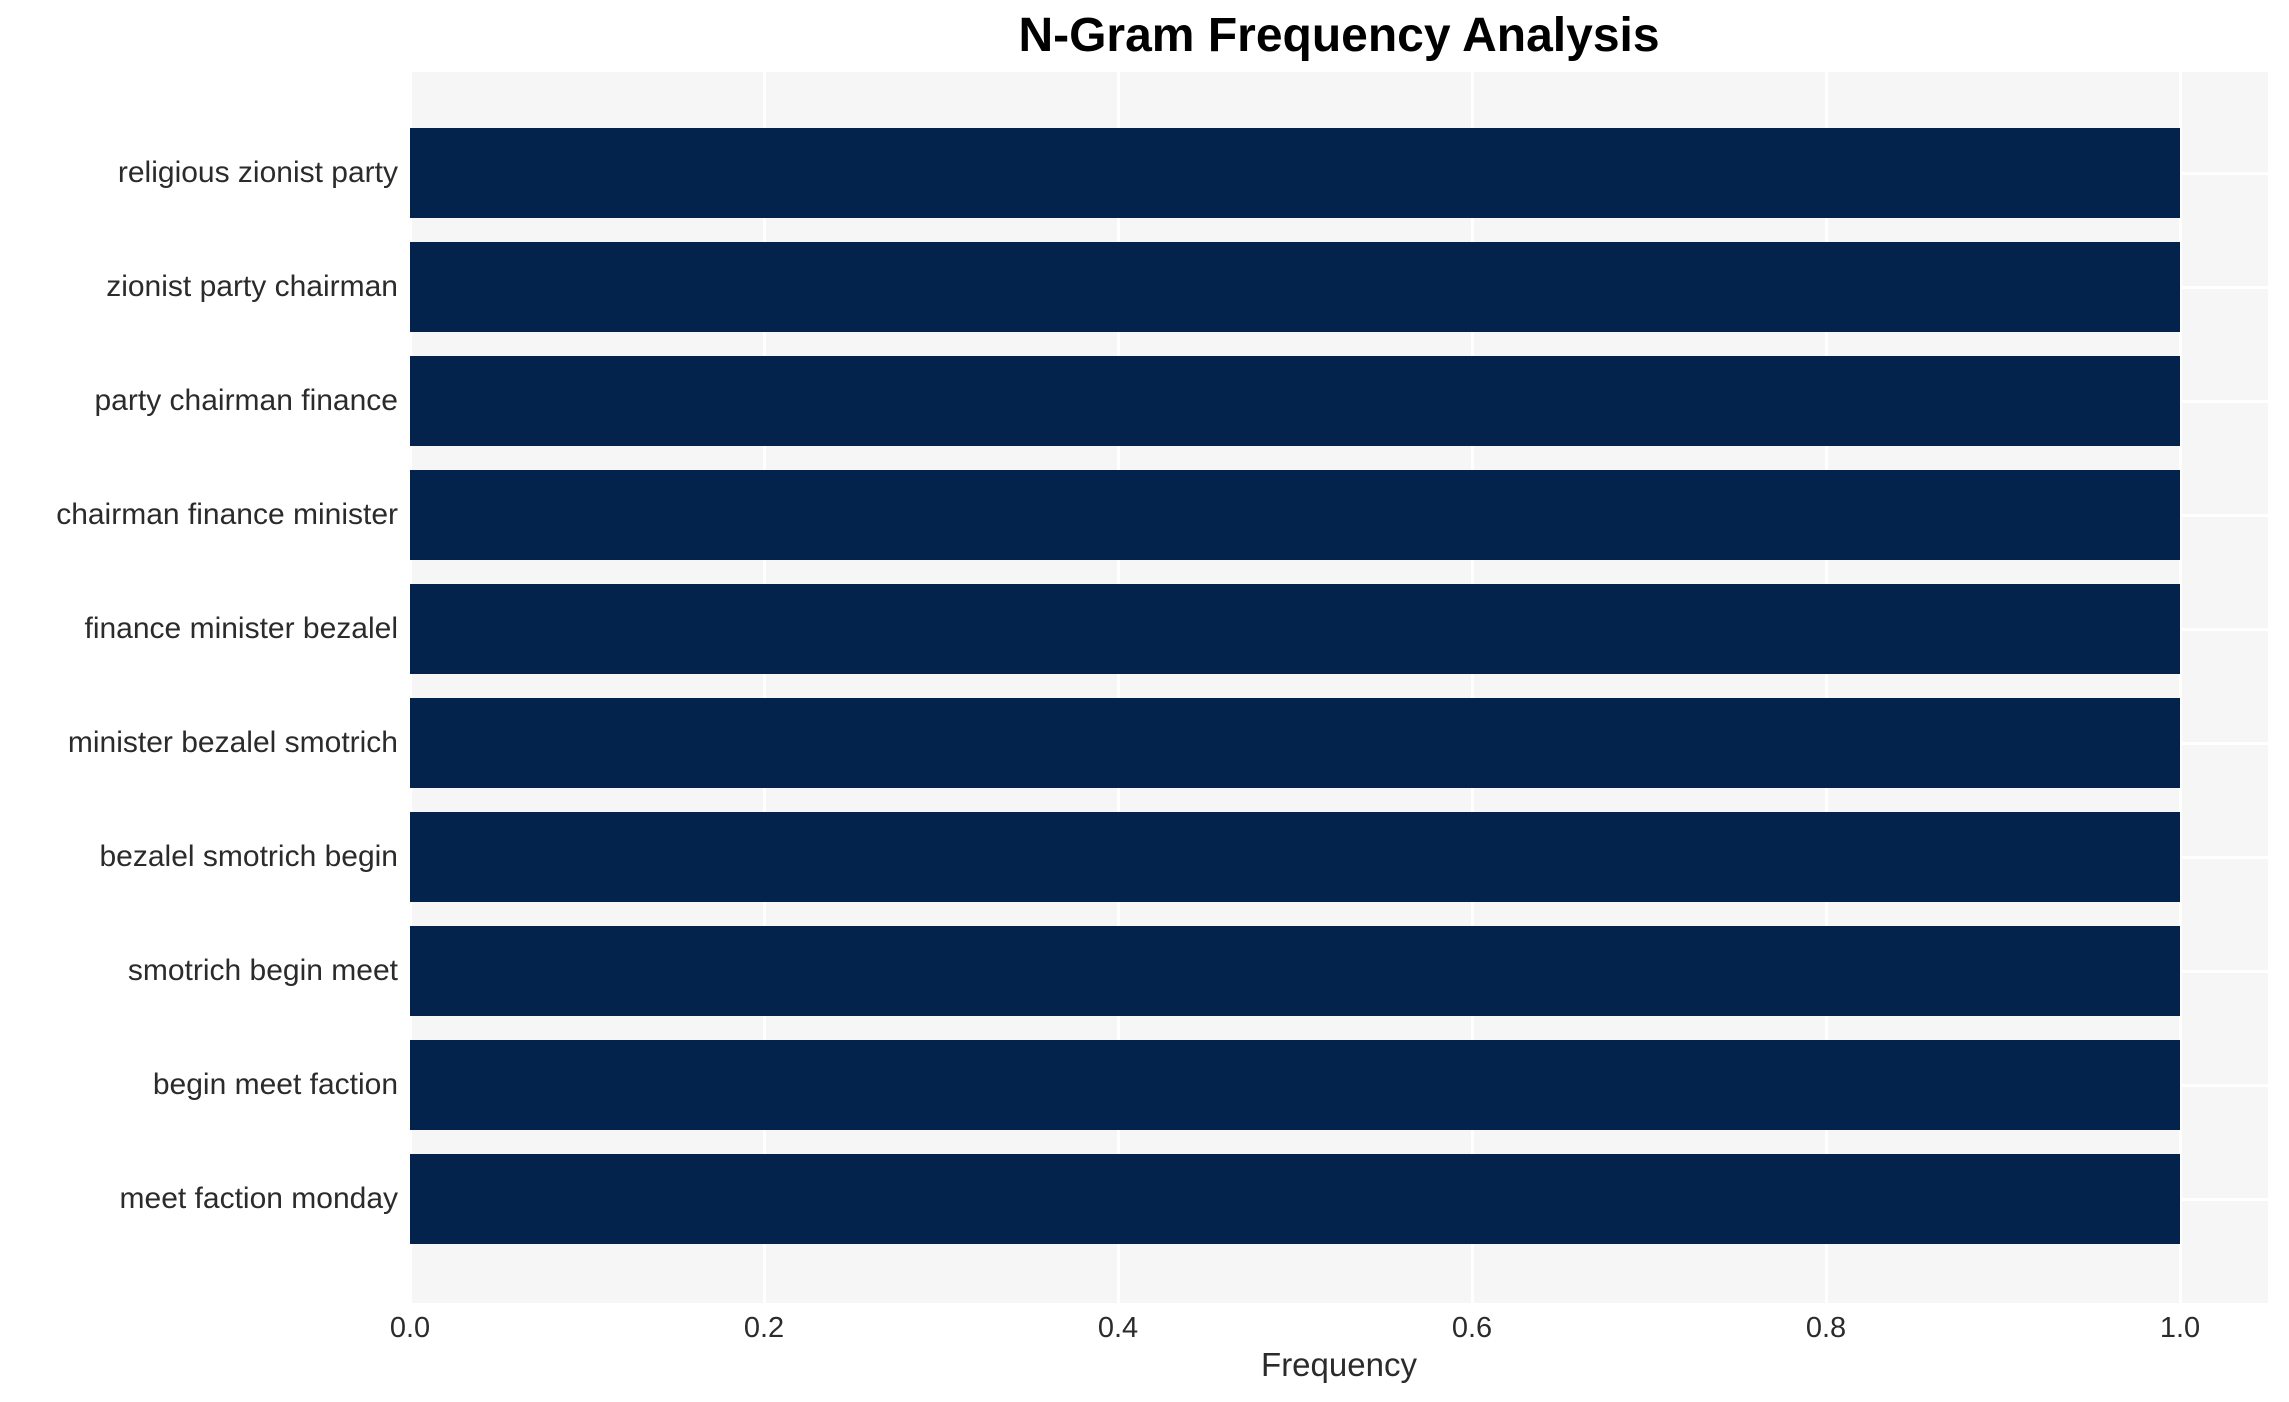 The width and height of the screenshot is (2289, 1402). I want to click on y-axis-label: religious zionist party, so click(257, 172).